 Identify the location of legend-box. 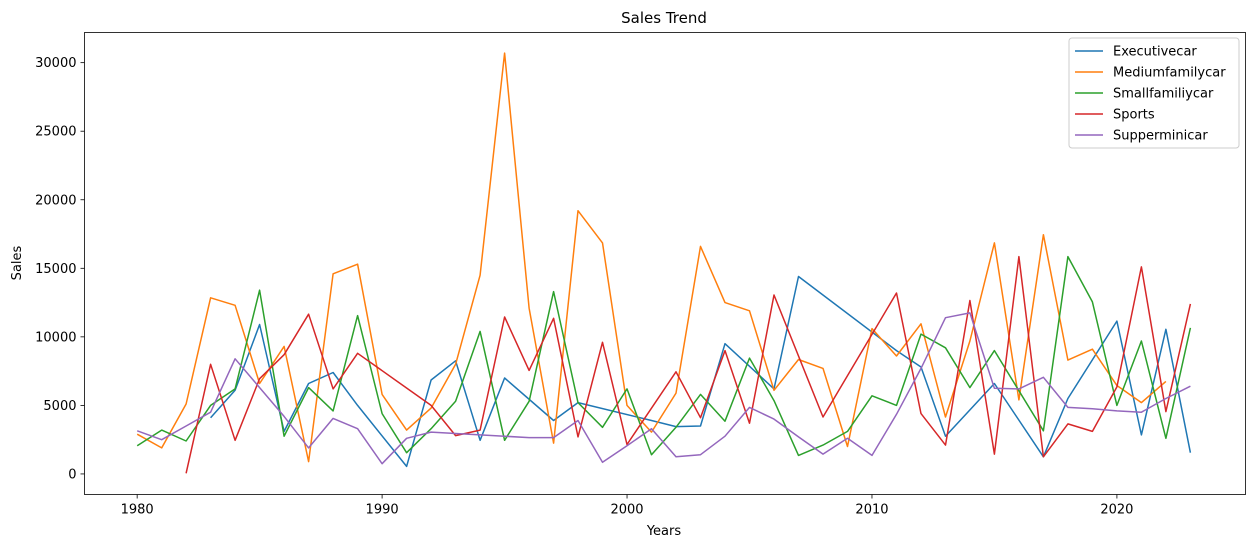
(1154, 93).